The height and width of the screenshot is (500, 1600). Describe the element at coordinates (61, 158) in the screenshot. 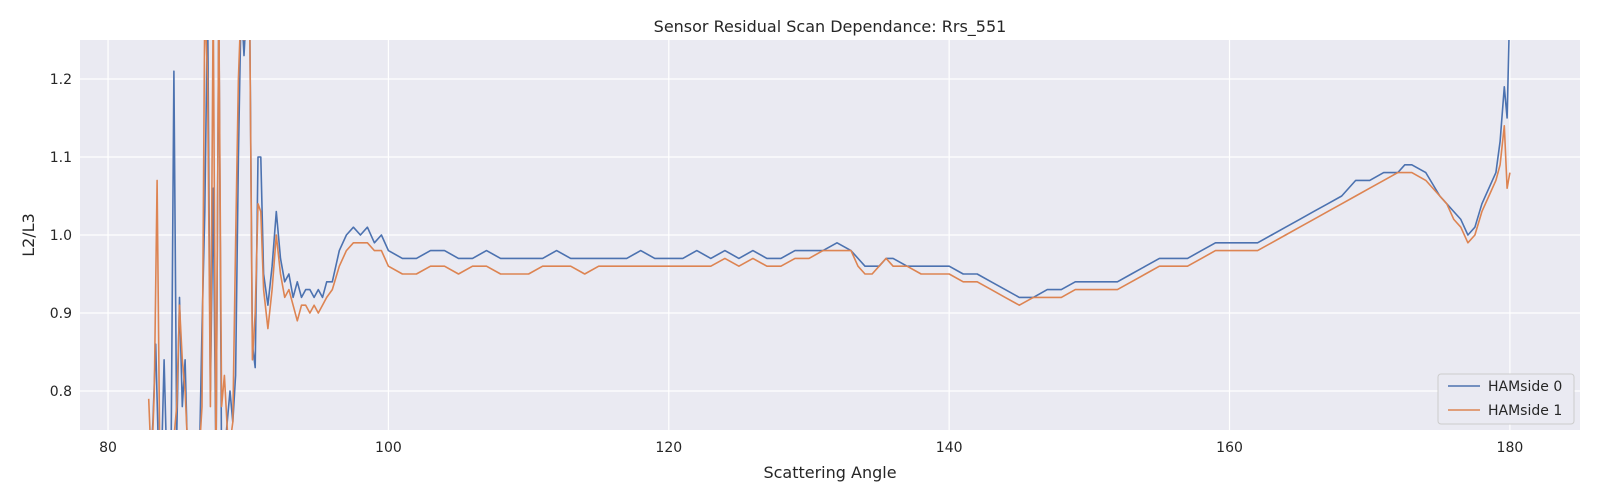

I see `y-tick-label: 1.1` at that location.